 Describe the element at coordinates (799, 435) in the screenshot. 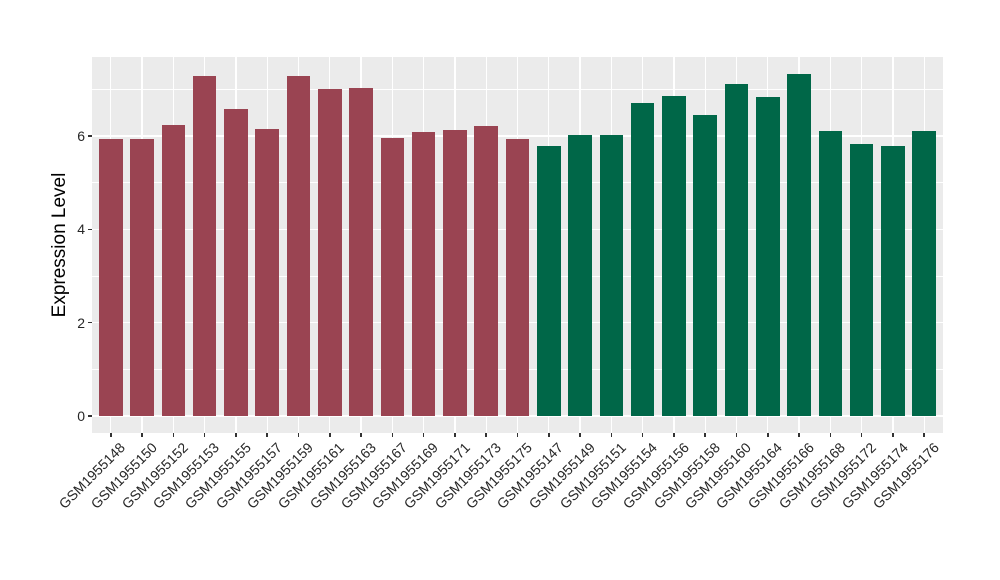

I see `x-tick-mark-GSM1955166` at that location.